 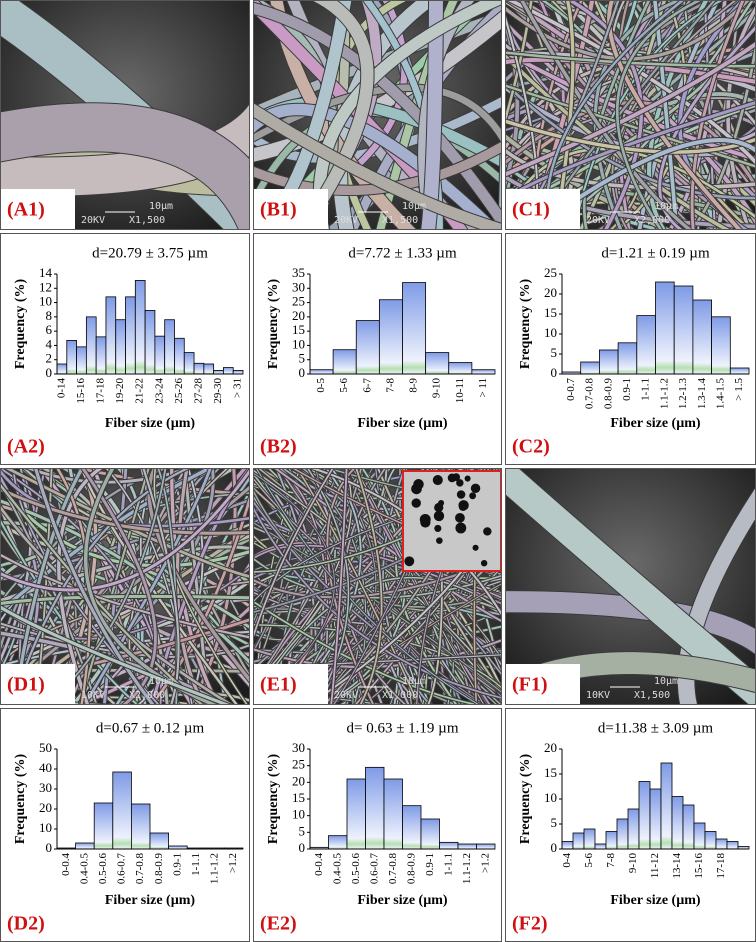 I want to click on x-tick-label: 1-1.1, so click(x=196, y=864).